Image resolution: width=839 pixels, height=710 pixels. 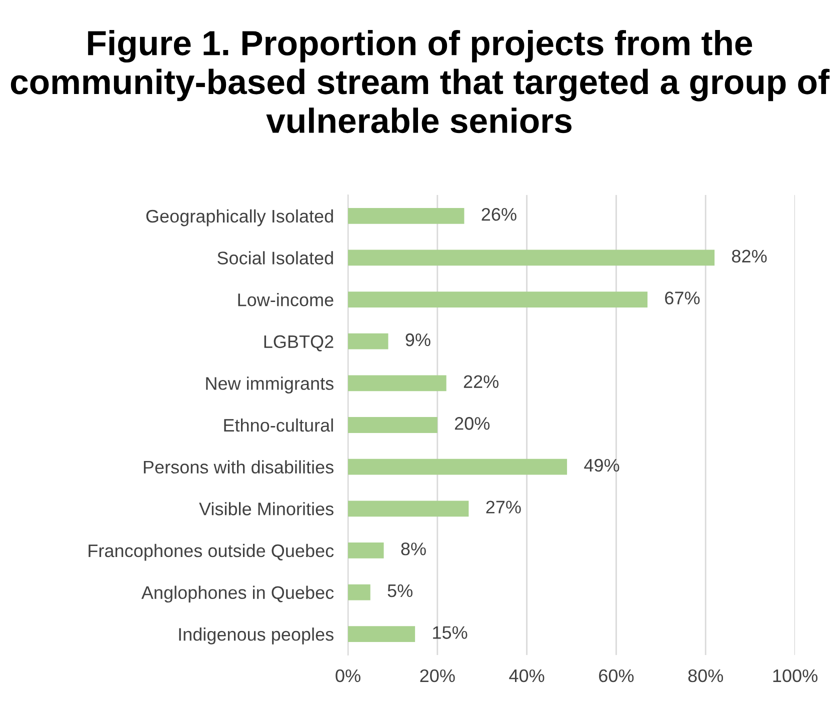 What do you see at coordinates (602, 465) in the screenshot?
I see `data-label: 49%` at bounding box center [602, 465].